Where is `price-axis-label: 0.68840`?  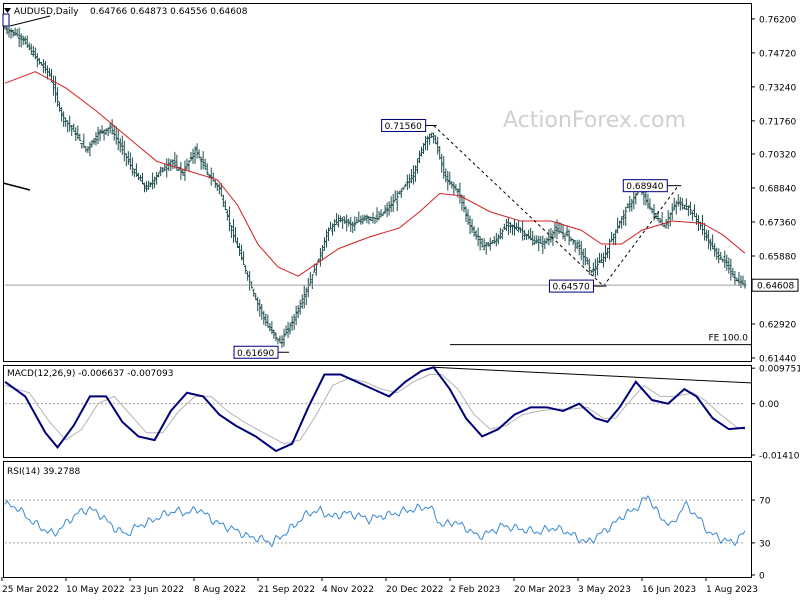 price-axis-label: 0.68840 is located at coordinates (777, 189).